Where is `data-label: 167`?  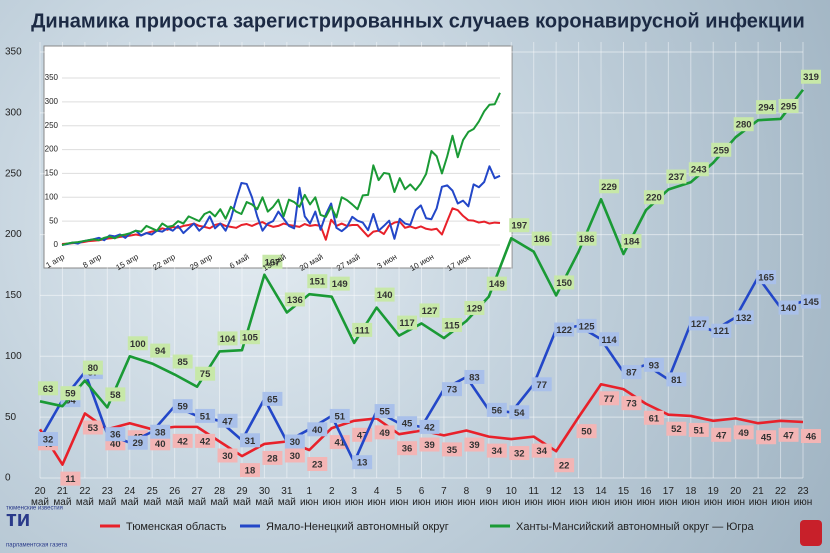
data-label: 167 is located at coordinates (272, 262).